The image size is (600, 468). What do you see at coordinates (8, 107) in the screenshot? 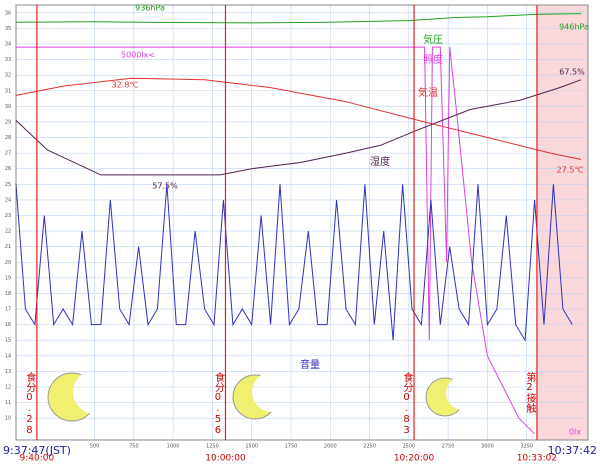
I see `y-tick-label: 30` at bounding box center [8, 107].